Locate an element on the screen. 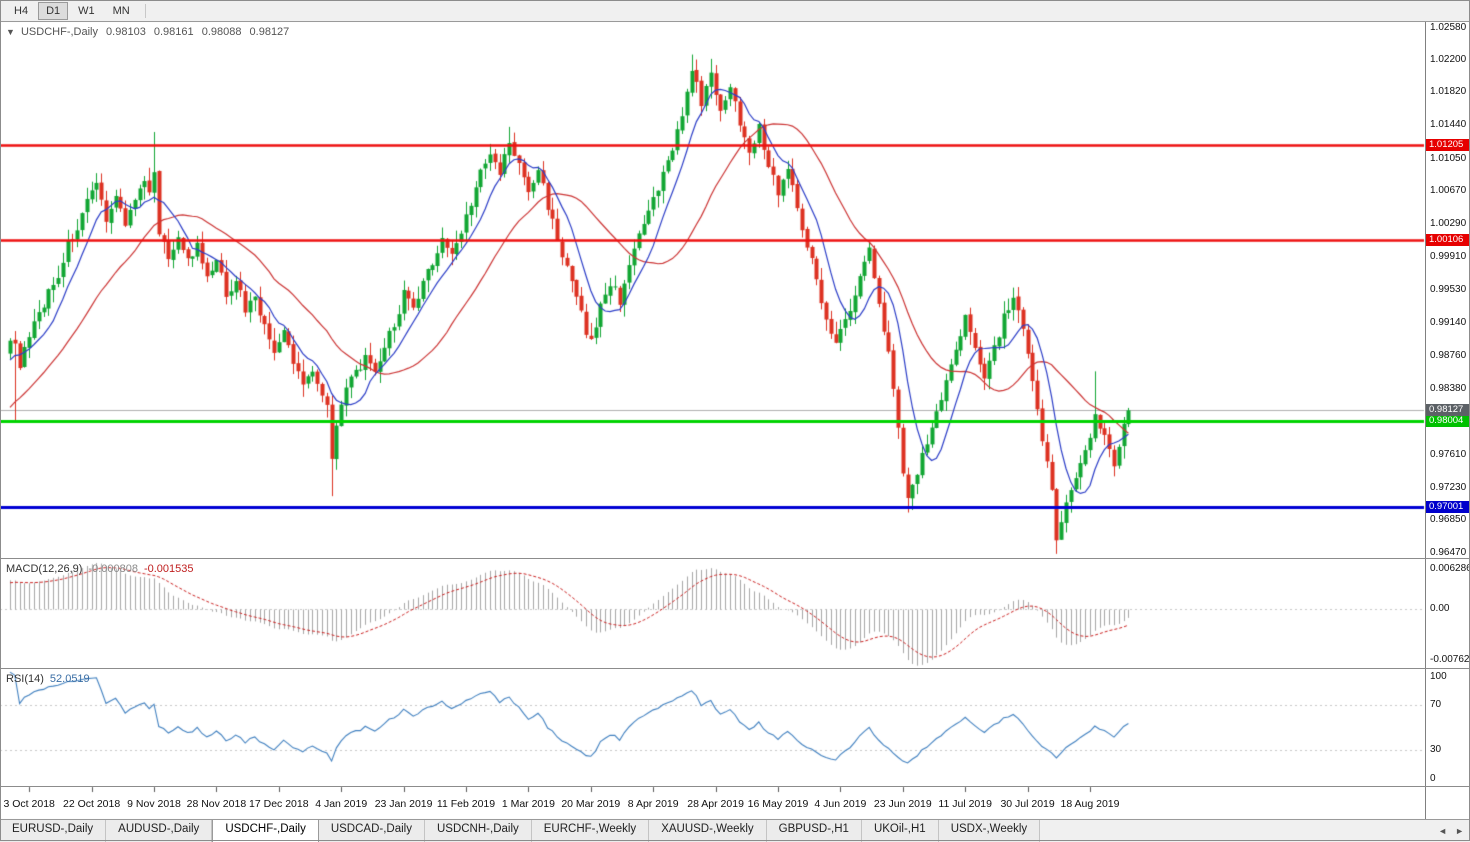 The height and width of the screenshot is (842, 1470). chart-tab-ukoil-h1: UKOil-,H1 is located at coordinates (900, 831).